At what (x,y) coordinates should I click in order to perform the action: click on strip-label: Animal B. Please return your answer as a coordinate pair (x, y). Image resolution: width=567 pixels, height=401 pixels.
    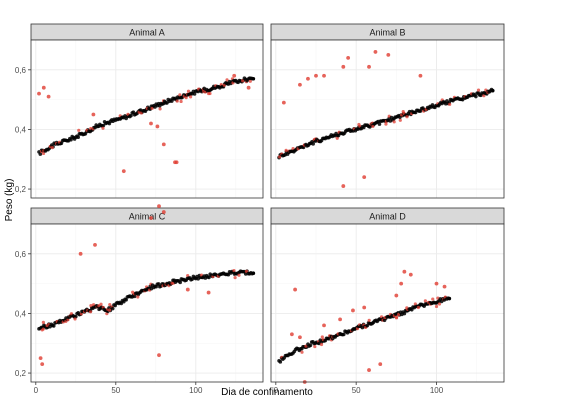
    Looking at the image, I should click on (387, 33).